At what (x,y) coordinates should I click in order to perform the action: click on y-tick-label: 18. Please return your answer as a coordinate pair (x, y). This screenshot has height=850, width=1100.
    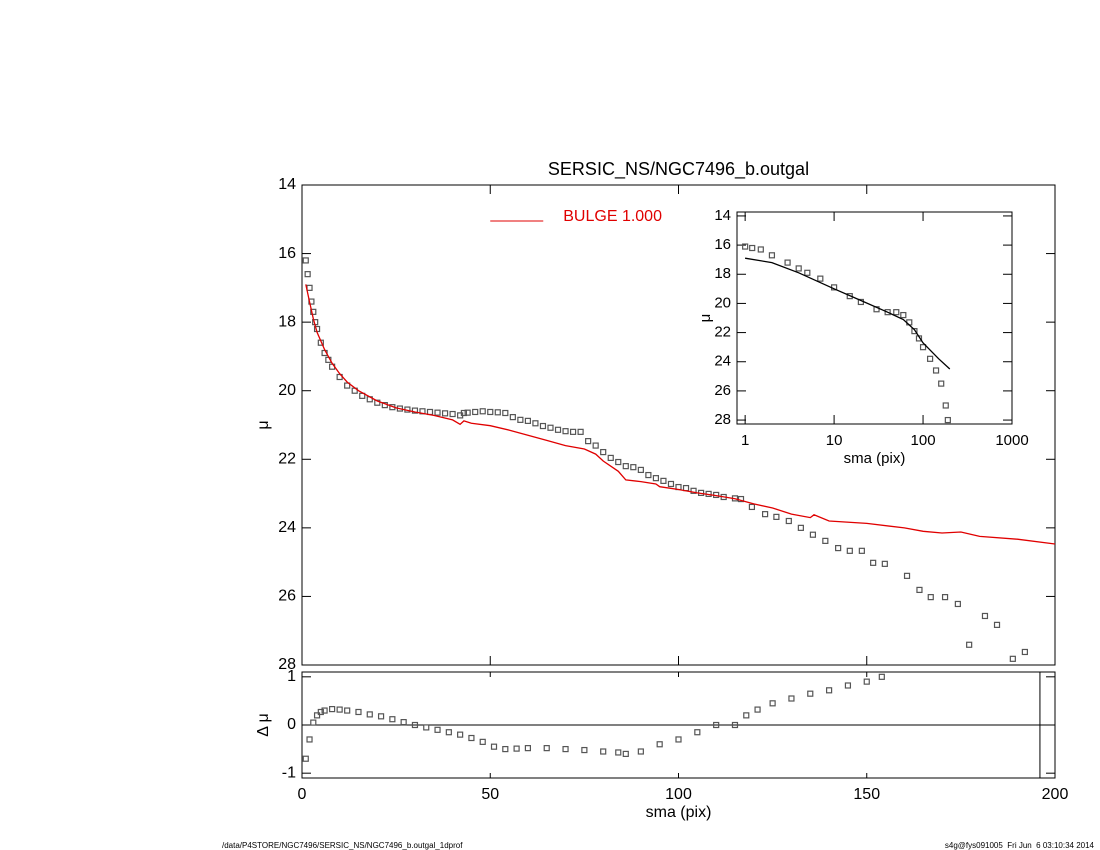
    Looking at the image, I should click on (722, 273).